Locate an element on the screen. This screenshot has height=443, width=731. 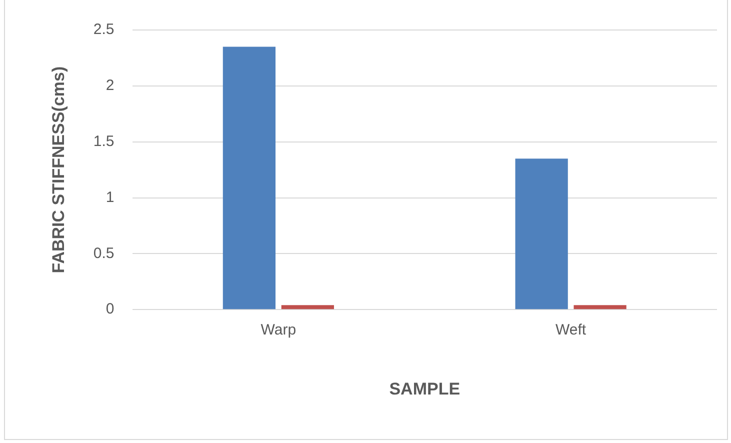
x-tick-label: Weft is located at coordinates (571, 330).